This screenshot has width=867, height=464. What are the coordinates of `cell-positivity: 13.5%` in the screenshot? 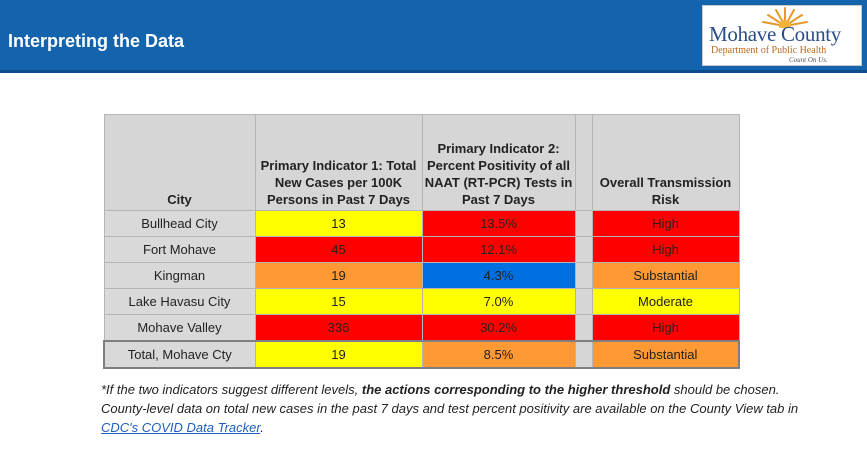 It's located at (498, 223).